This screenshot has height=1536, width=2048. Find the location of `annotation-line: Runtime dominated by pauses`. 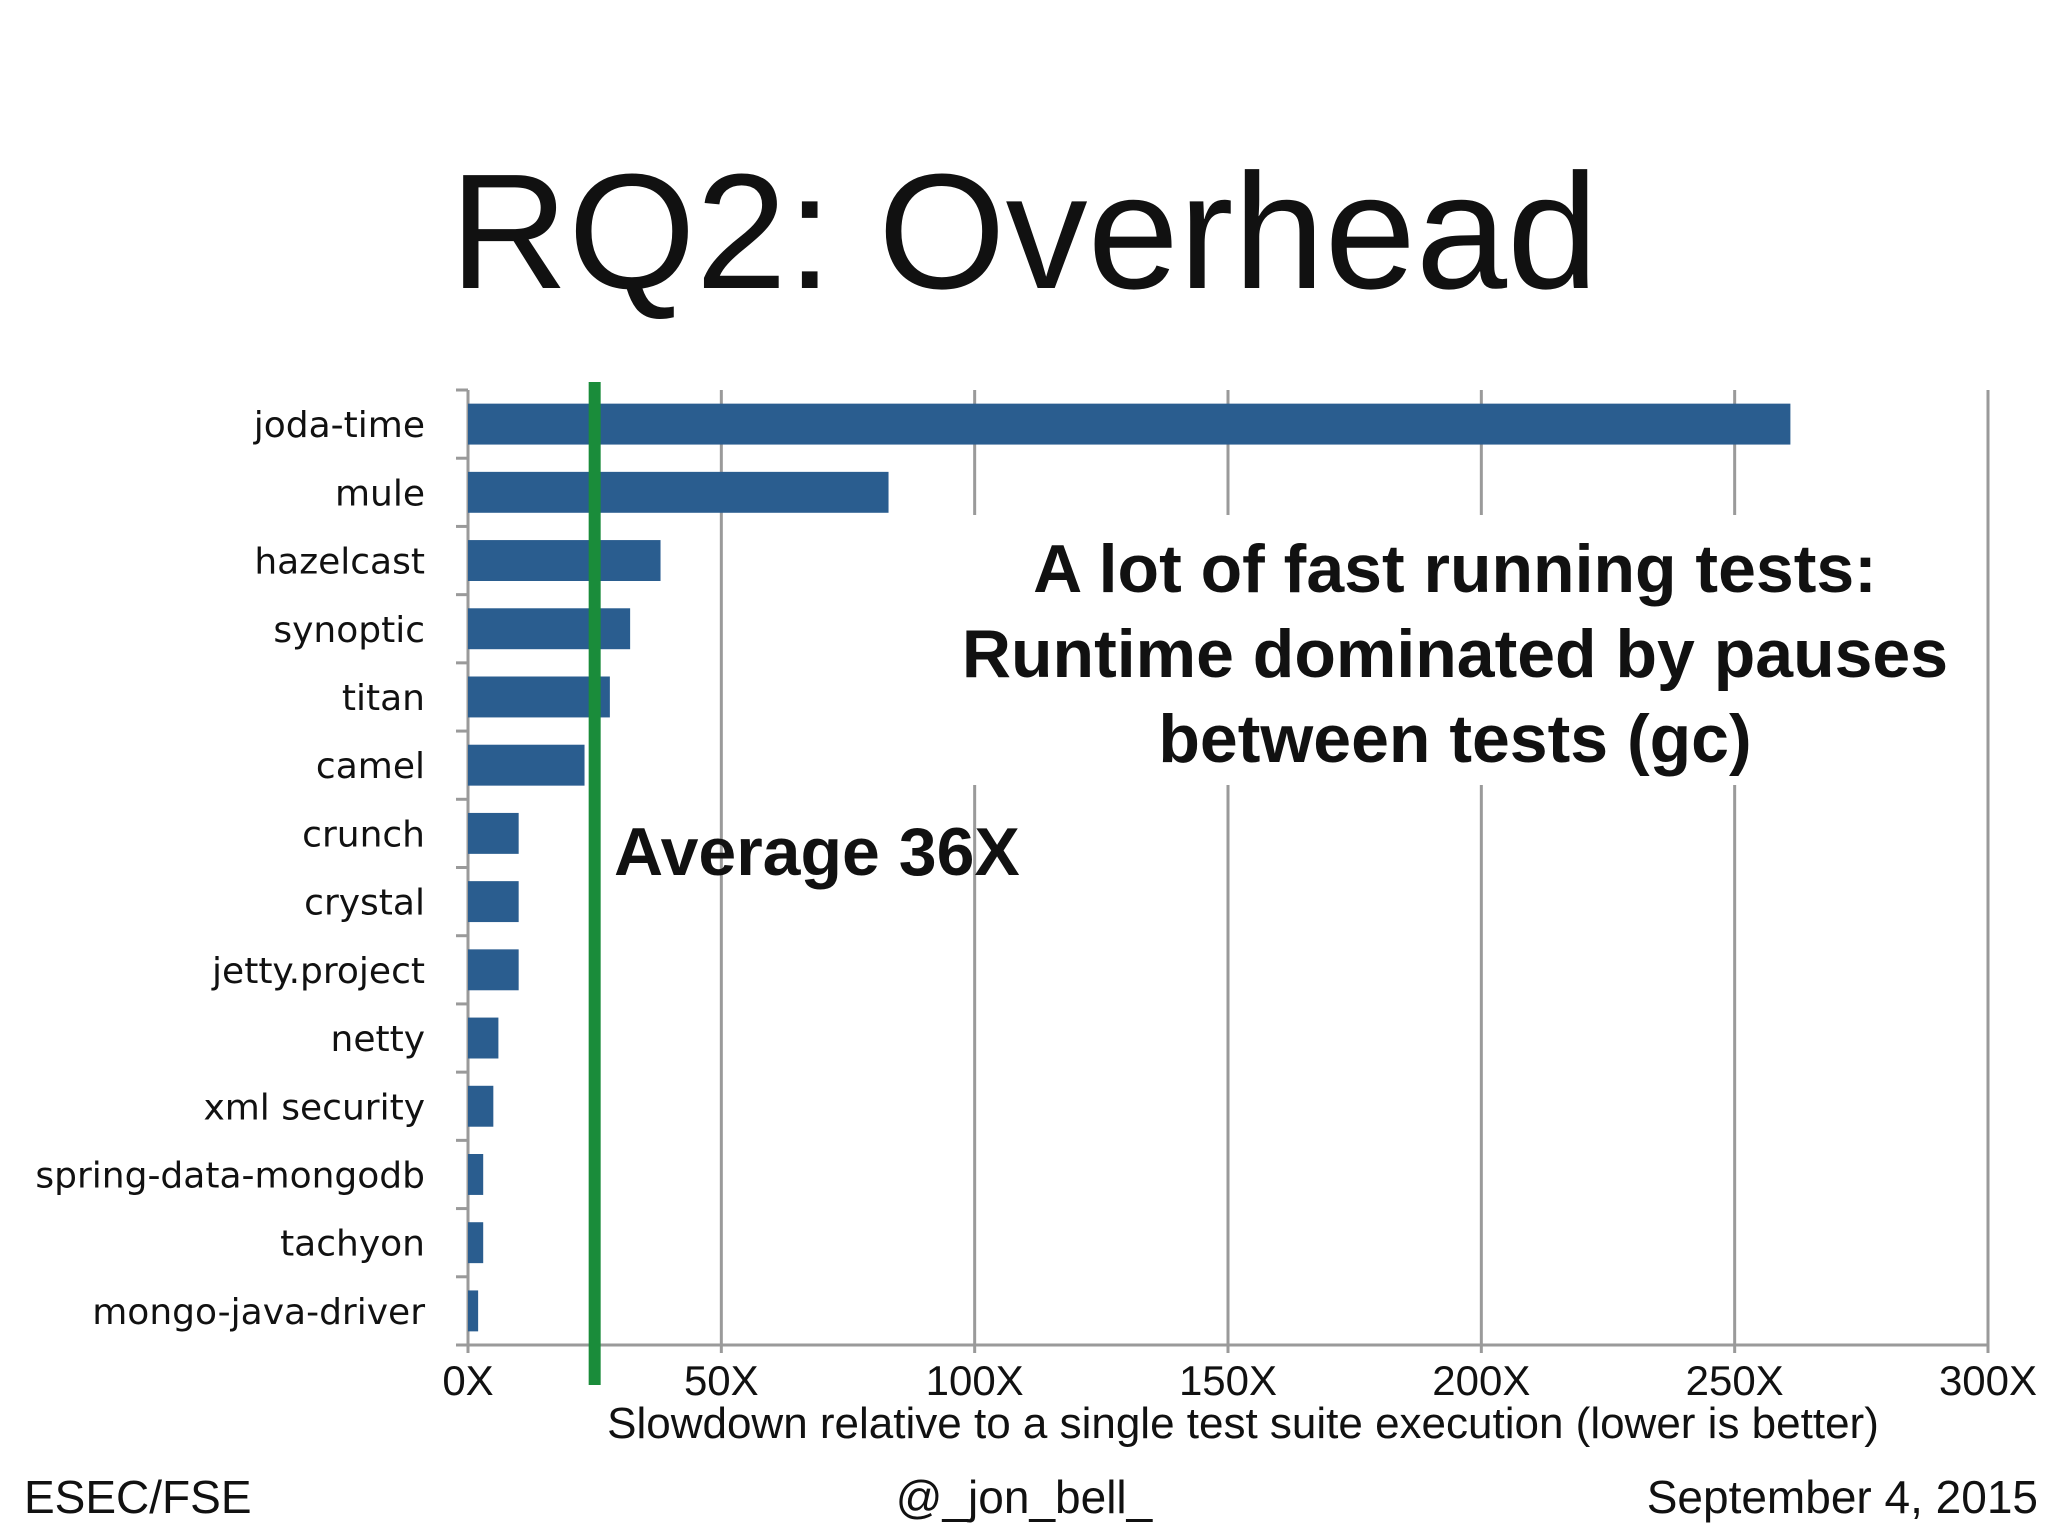

annotation-line: Runtime dominated by pauses is located at coordinates (1455, 654).